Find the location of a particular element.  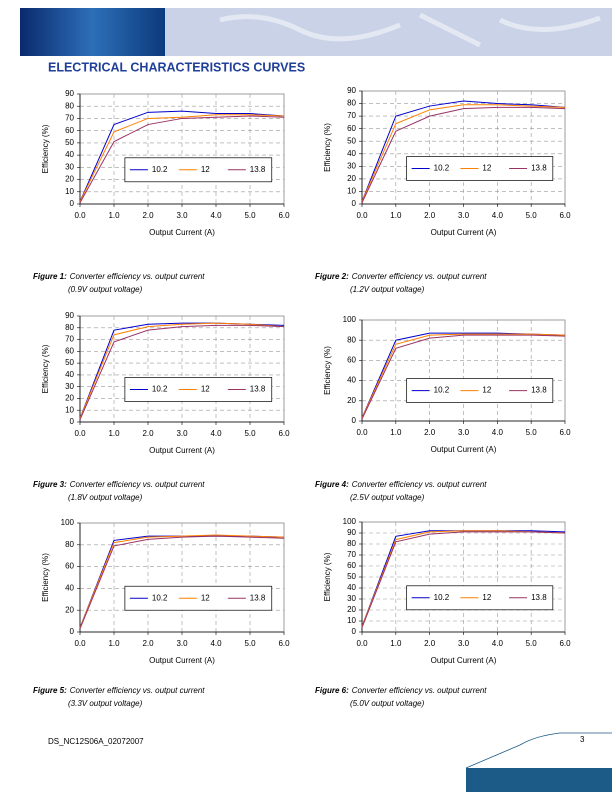

figure-note: (2.5V output voltage) is located at coordinates (387, 497).